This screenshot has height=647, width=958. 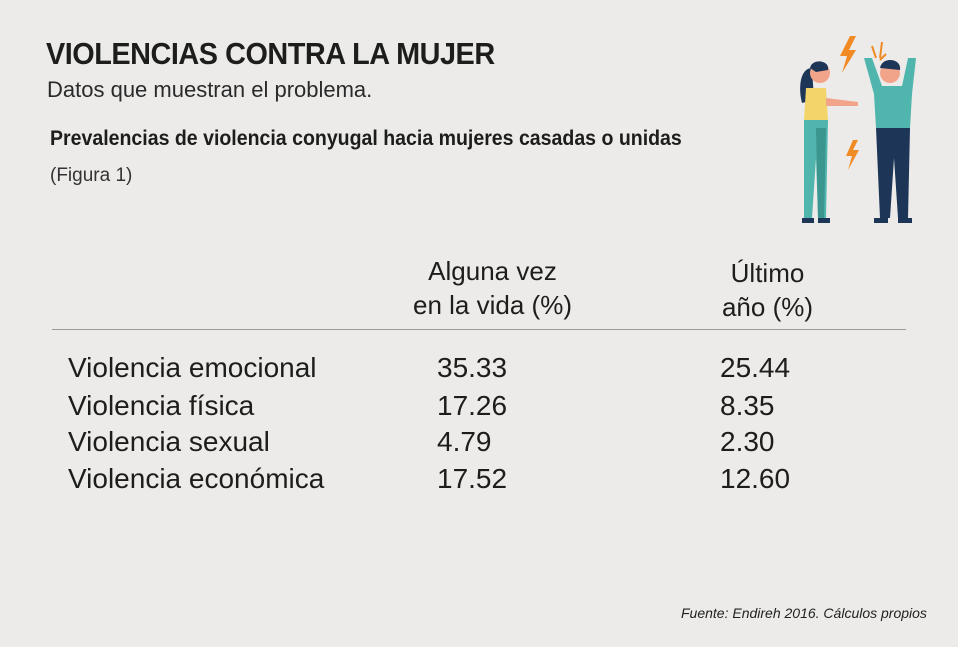 What do you see at coordinates (492, 271) in the screenshot?
I see `column-header-line: Alguna vez` at bounding box center [492, 271].